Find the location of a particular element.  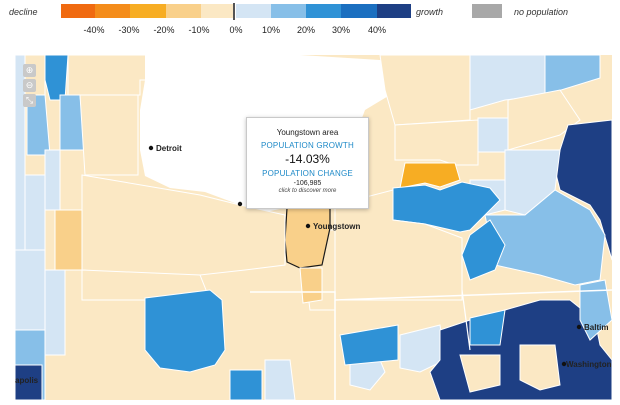

legend-tick-label: -40% is located at coordinates (94, 30).